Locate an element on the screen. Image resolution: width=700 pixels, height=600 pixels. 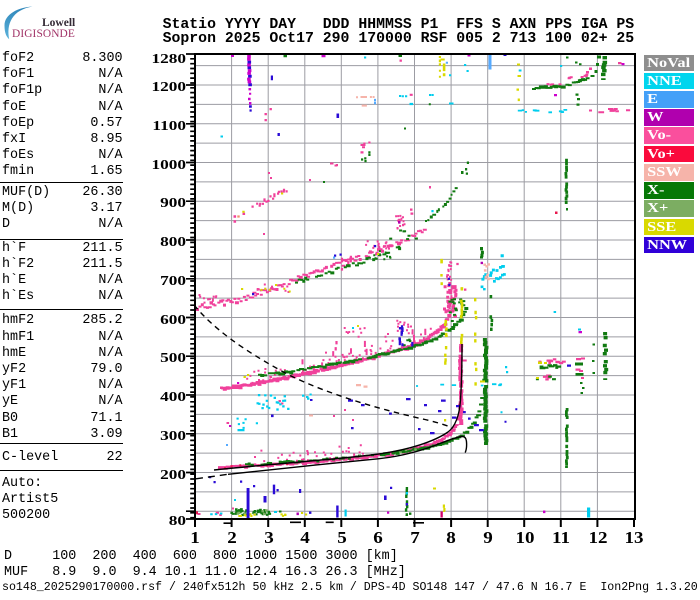
svg-text: Lowell is located at coordinates (58, 23).